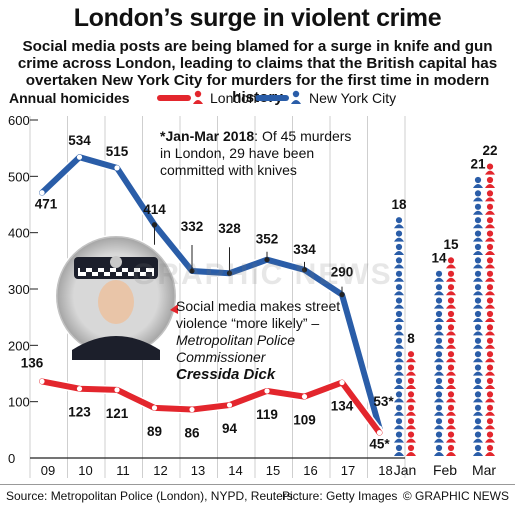  I want to click on y-tick-label: 100, so click(19, 402).